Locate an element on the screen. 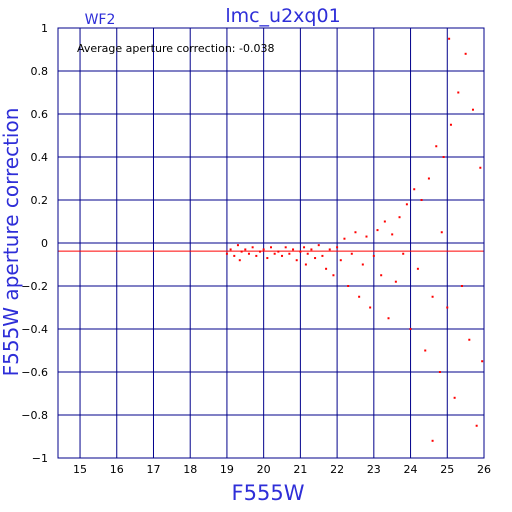  x-tick-label: 25 is located at coordinates (447, 469).